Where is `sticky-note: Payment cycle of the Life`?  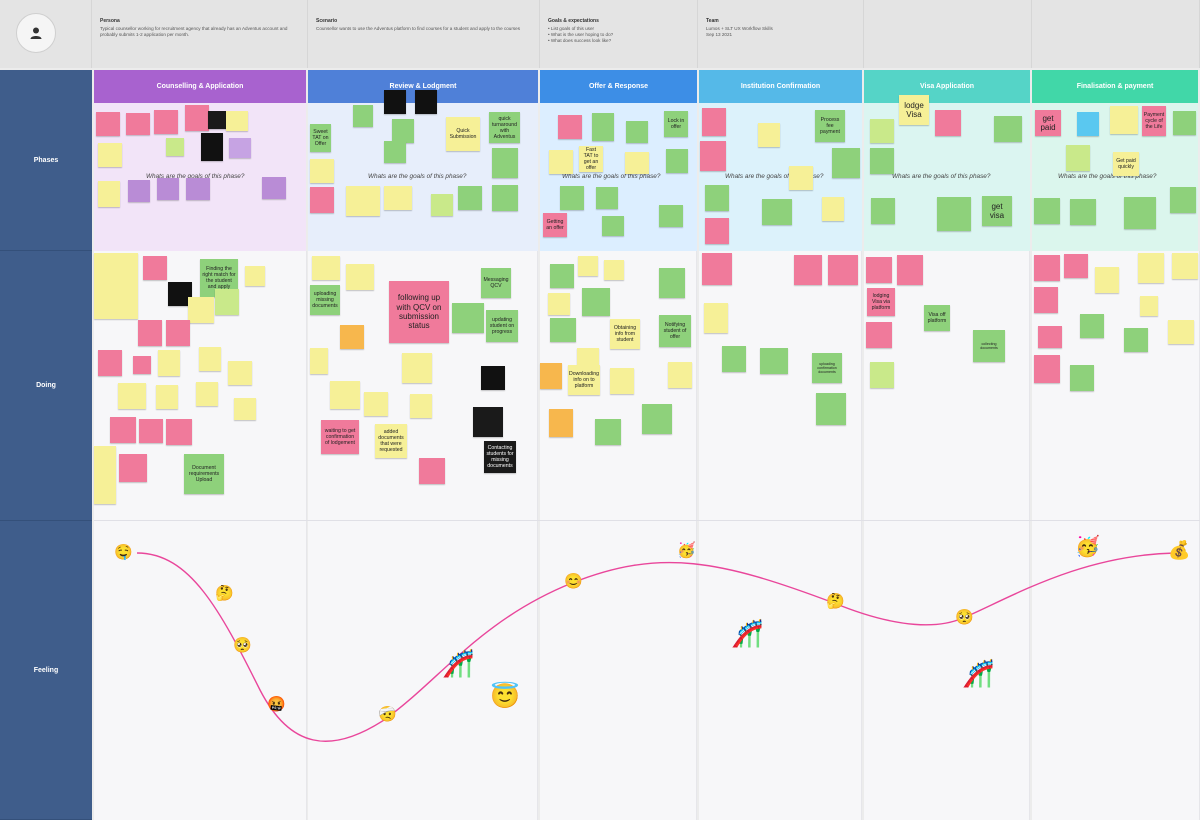 sticky-note: Payment cycle of the Life is located at coordinates (1154, 121).